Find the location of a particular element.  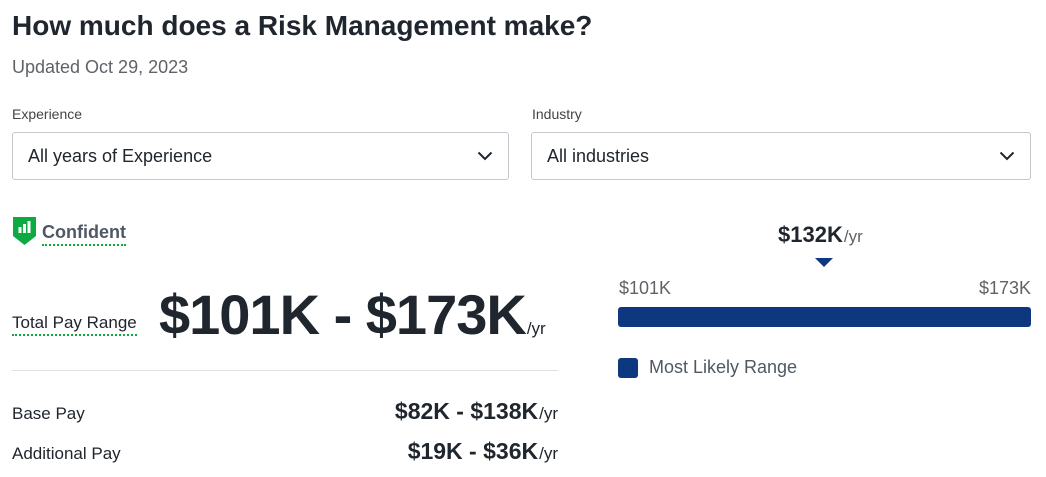

total-pay-value: $101K - $173K is located at coordinates (343, 314).